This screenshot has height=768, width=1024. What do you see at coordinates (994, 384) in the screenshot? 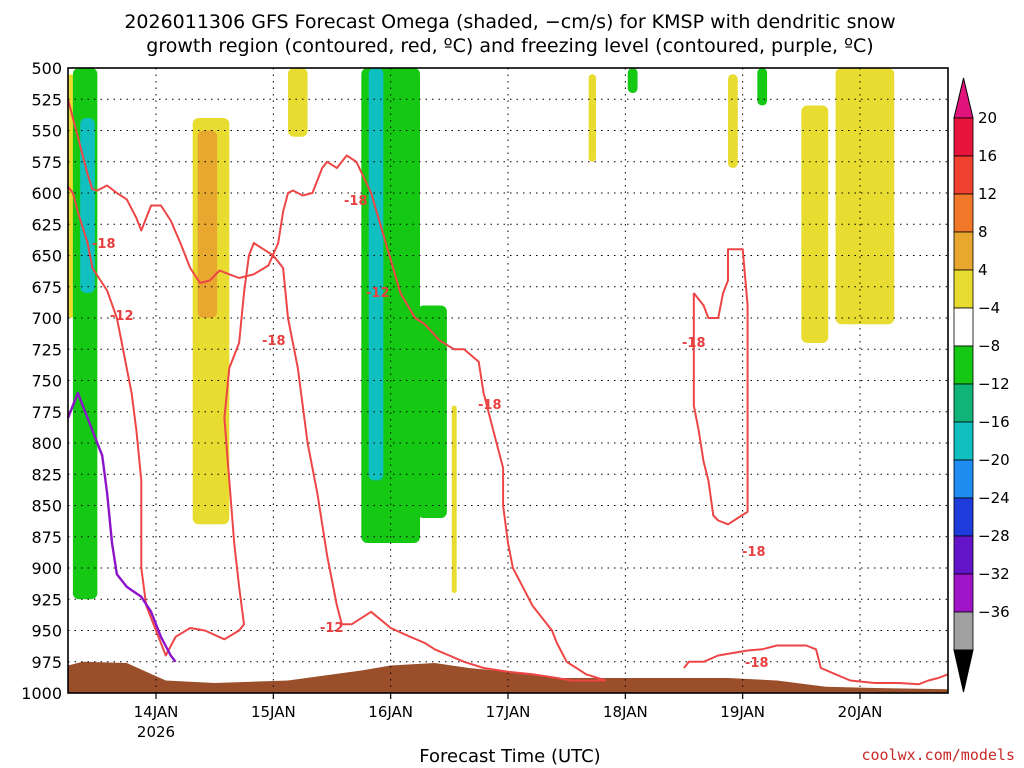
I see `colorbar-label: −12` at bounding box center [994, 384].